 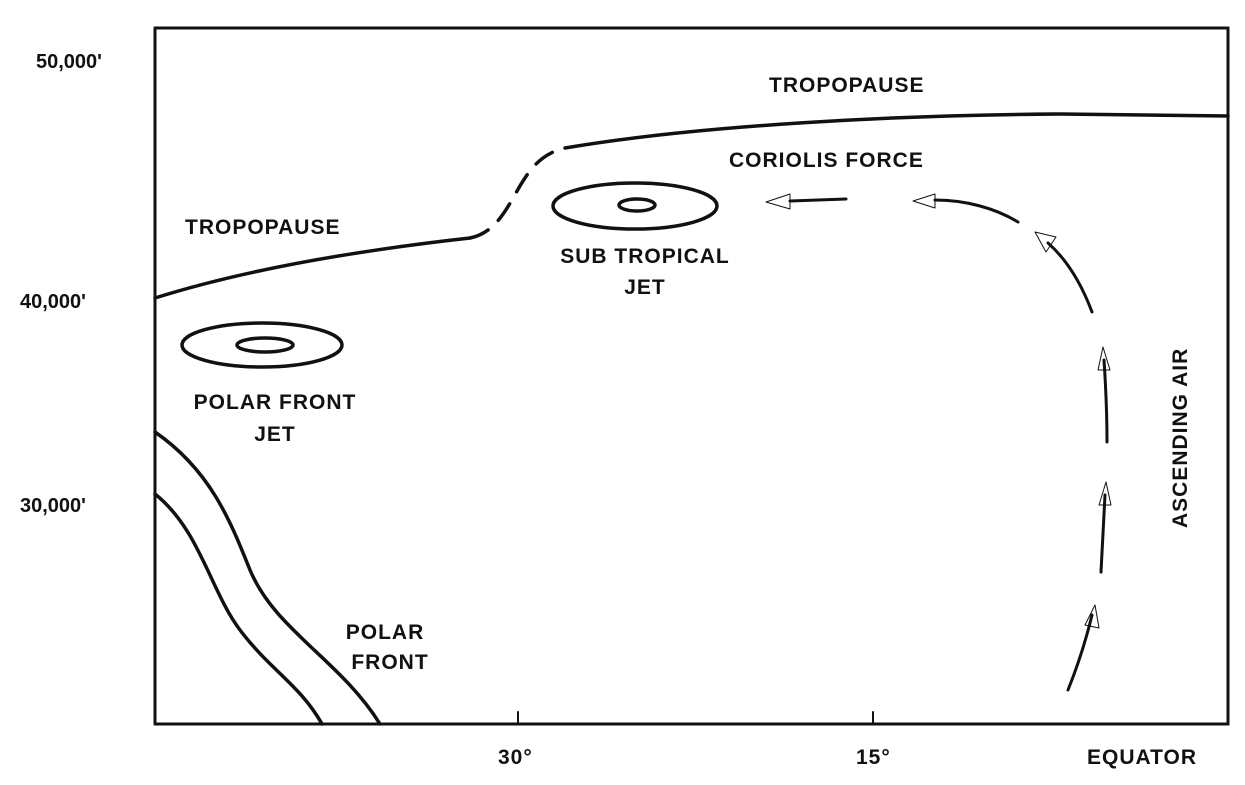 I want to click on polar-front-jet-label-line2: JET, so click(x=275, y=434).